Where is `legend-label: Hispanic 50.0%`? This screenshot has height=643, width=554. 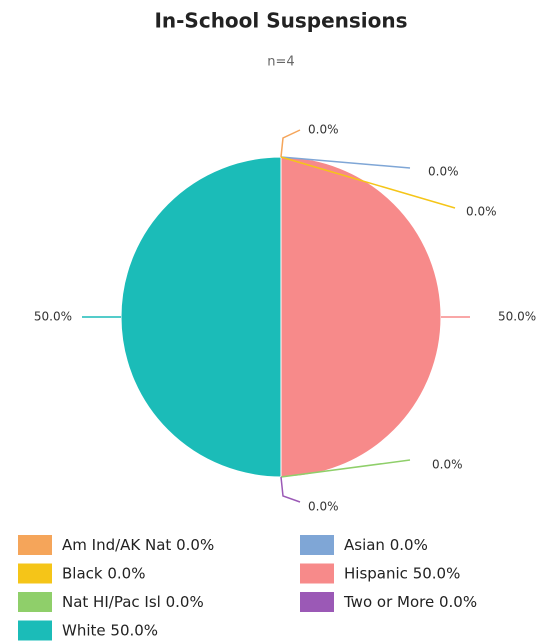 legend-label: Hispanic 50.0% is located at coordinates (402, 573).